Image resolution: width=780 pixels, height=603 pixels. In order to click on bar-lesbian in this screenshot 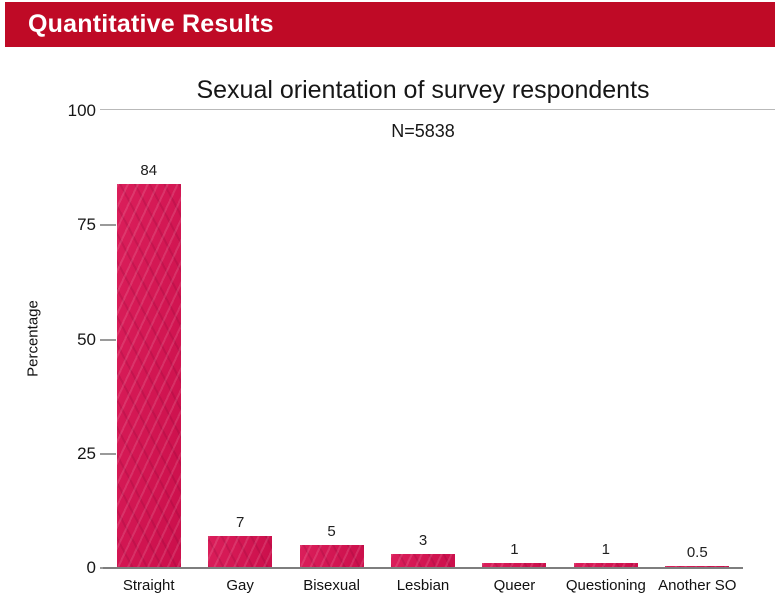, I will do `click(423, 561)`.